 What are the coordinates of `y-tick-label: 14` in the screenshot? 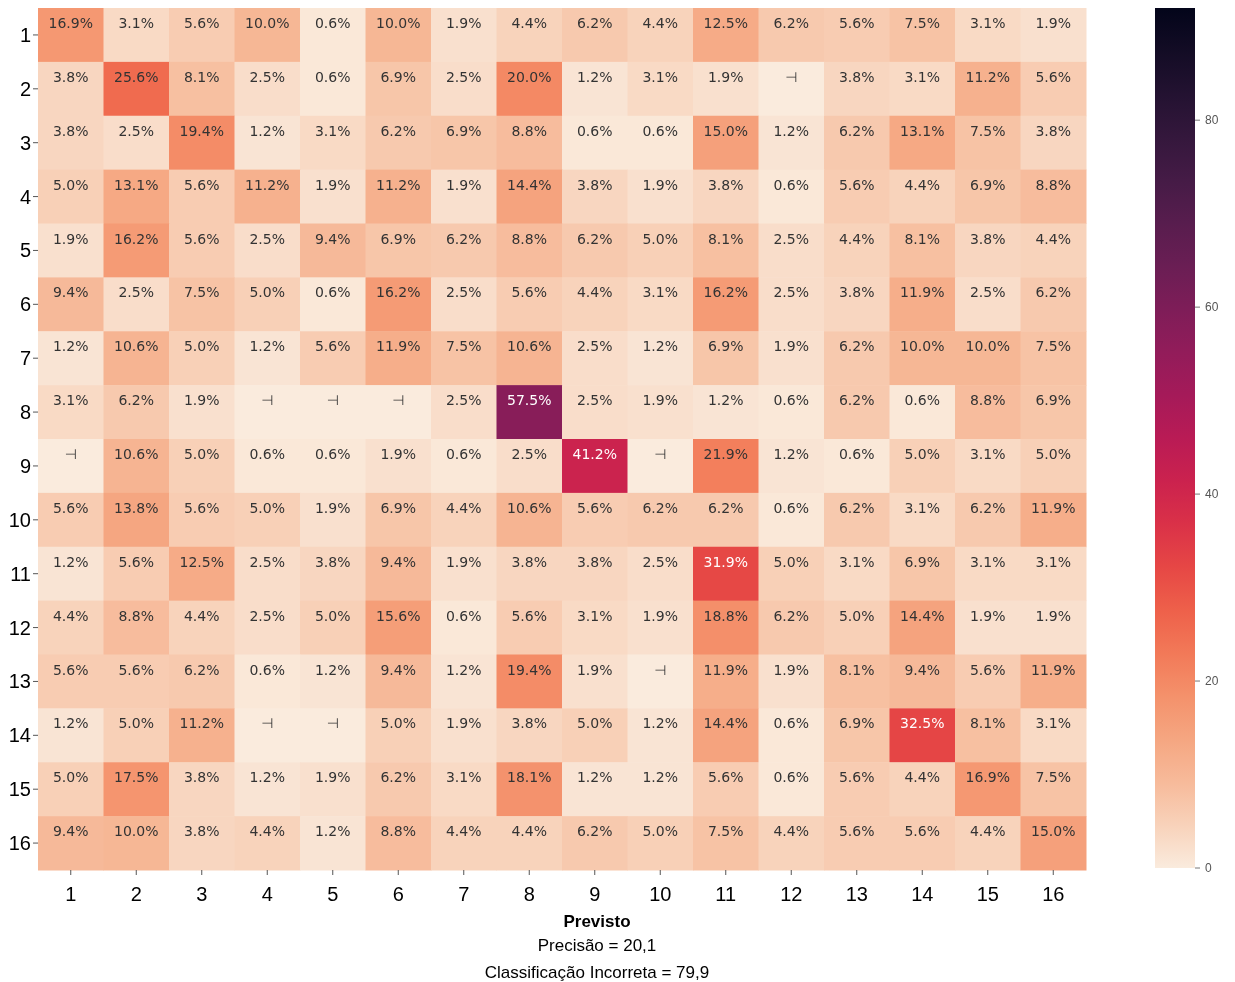 It's located at (19, 735).